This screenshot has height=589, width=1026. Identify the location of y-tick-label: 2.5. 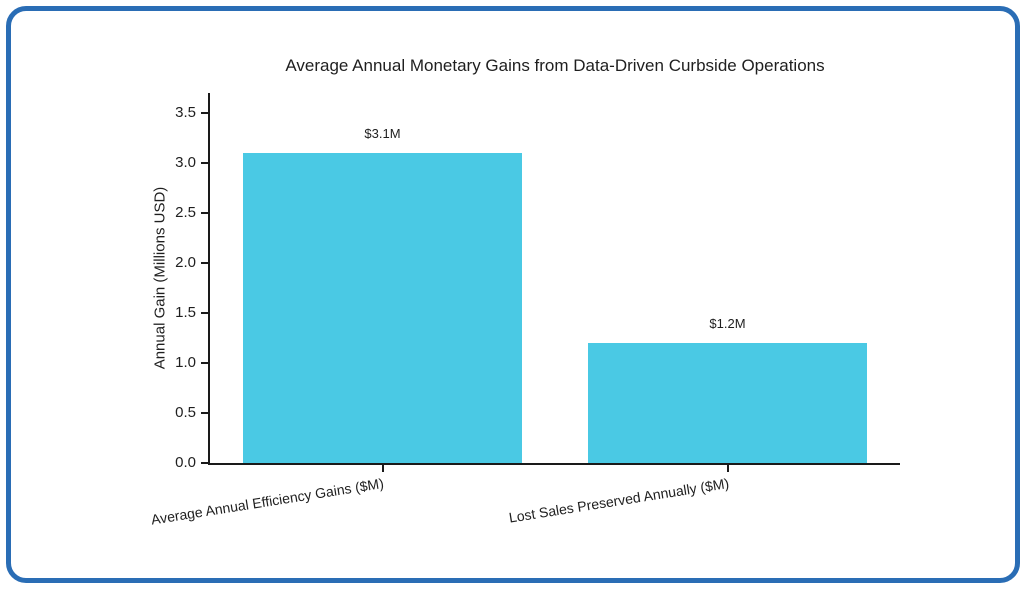
(185, 212).